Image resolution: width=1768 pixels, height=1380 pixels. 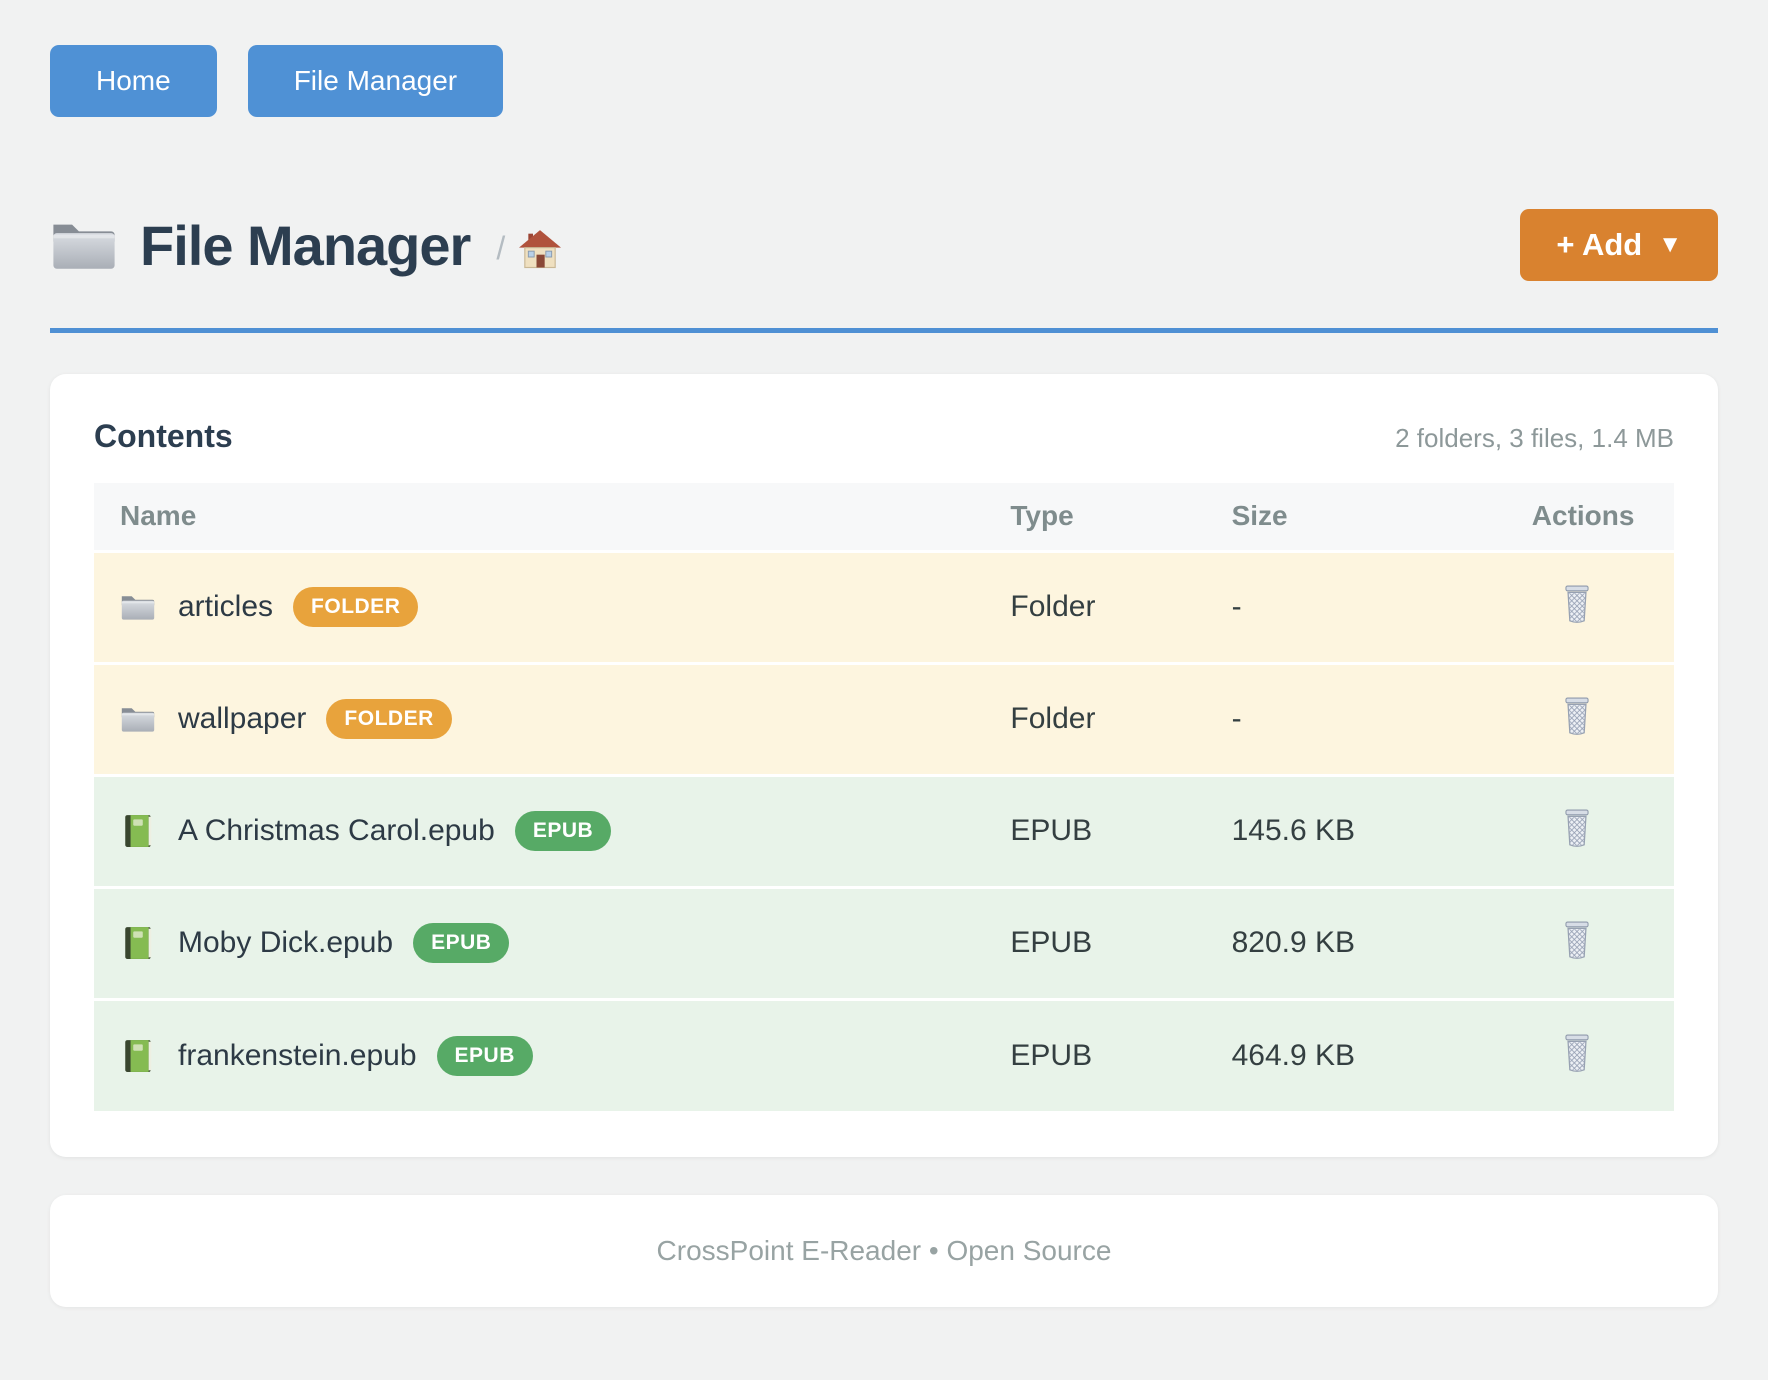 I want to click on page-header: File Manager / + Add ▼, so click(x=884, y=245).